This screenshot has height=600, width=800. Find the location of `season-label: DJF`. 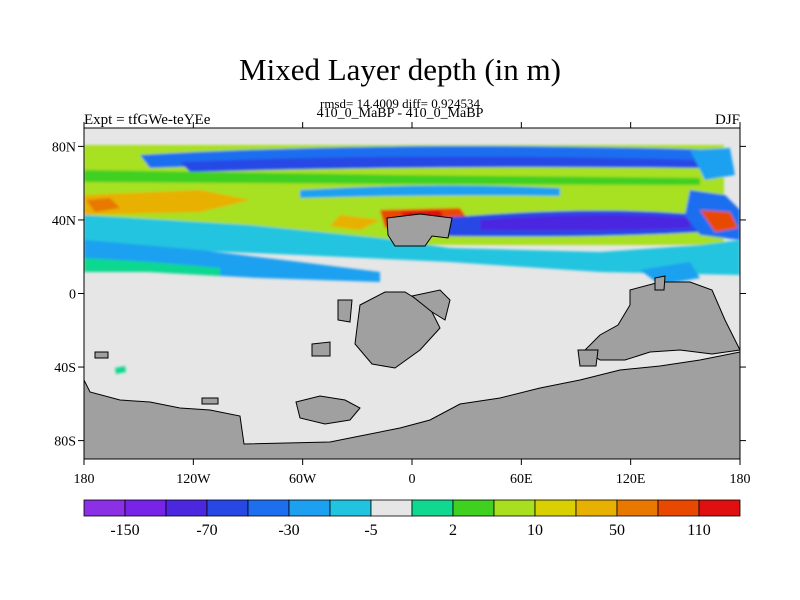

season-label: DJF is located at coordinates (727, 120).